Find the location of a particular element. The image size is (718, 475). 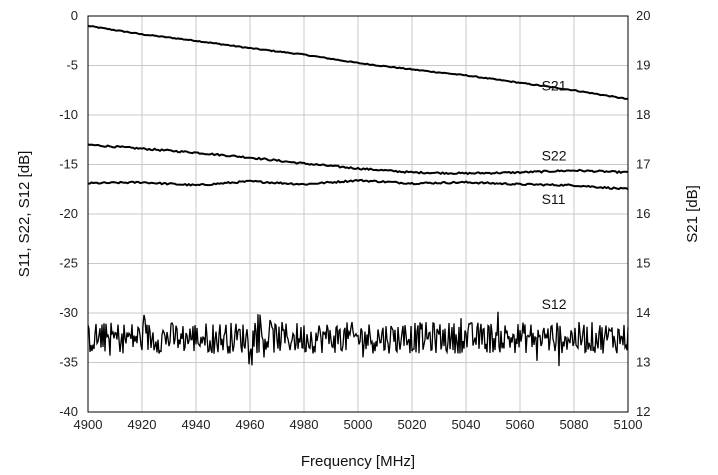

left-tick-label: 0 is located at coordinates (74, 15).